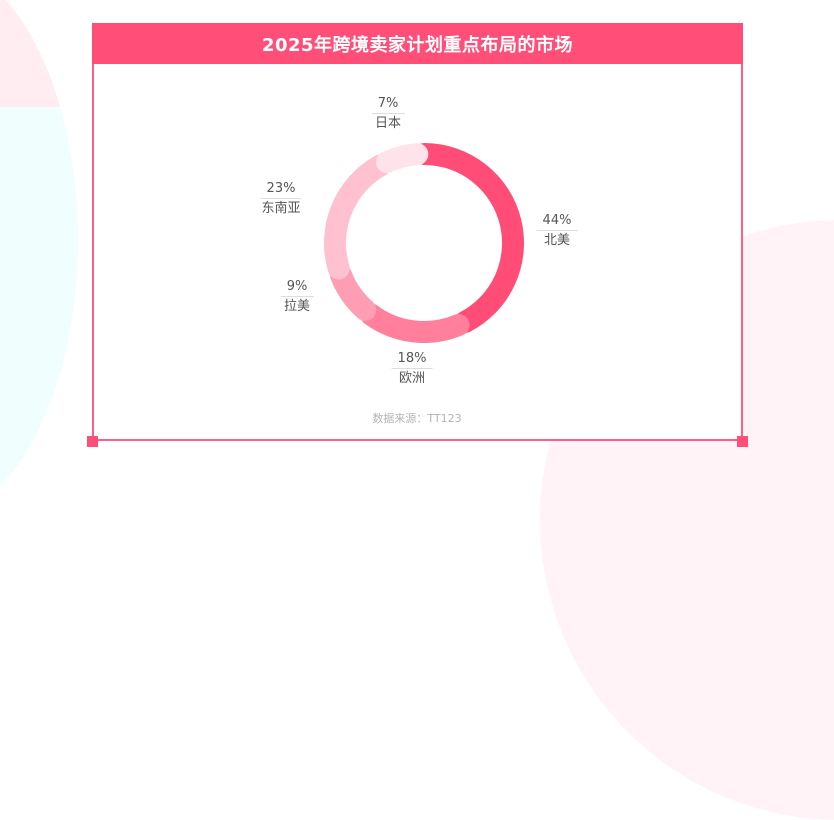  Describe the element at coordinates (468, 238) in the screenshot. I see `segment-north-america` at that location.